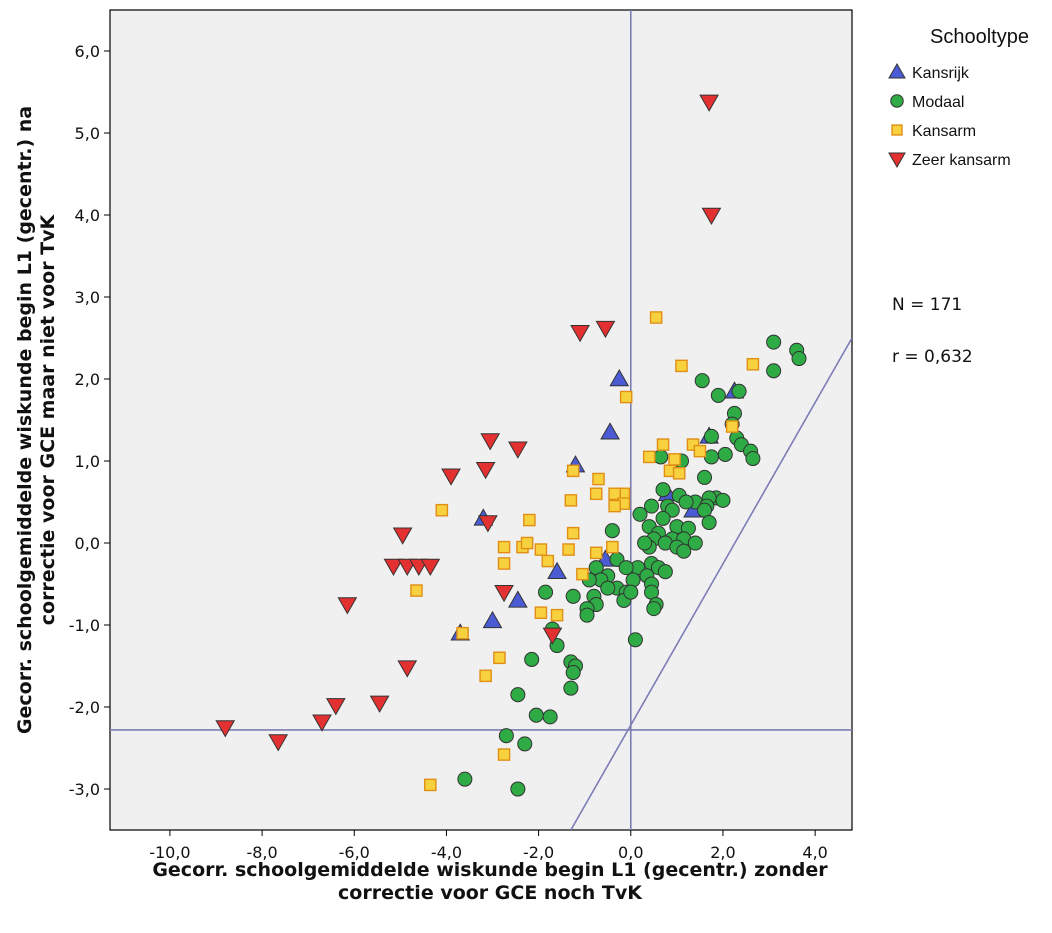 Image resolution: width=1052 pixels, height=933 pixels. Describe the element at coordinates (446, 852) in the screenshot. I see `x-tick-label: -4,0` at that location.